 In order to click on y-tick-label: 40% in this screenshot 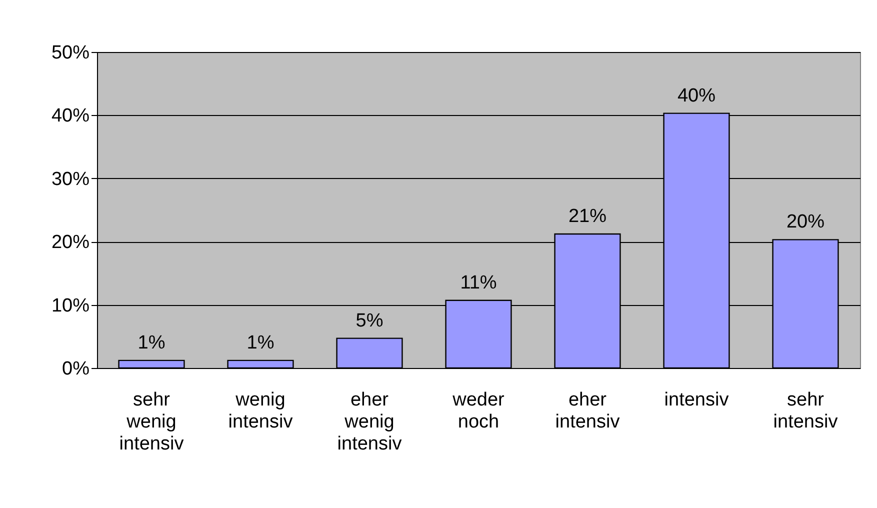, I will do `click(70, 116)`.